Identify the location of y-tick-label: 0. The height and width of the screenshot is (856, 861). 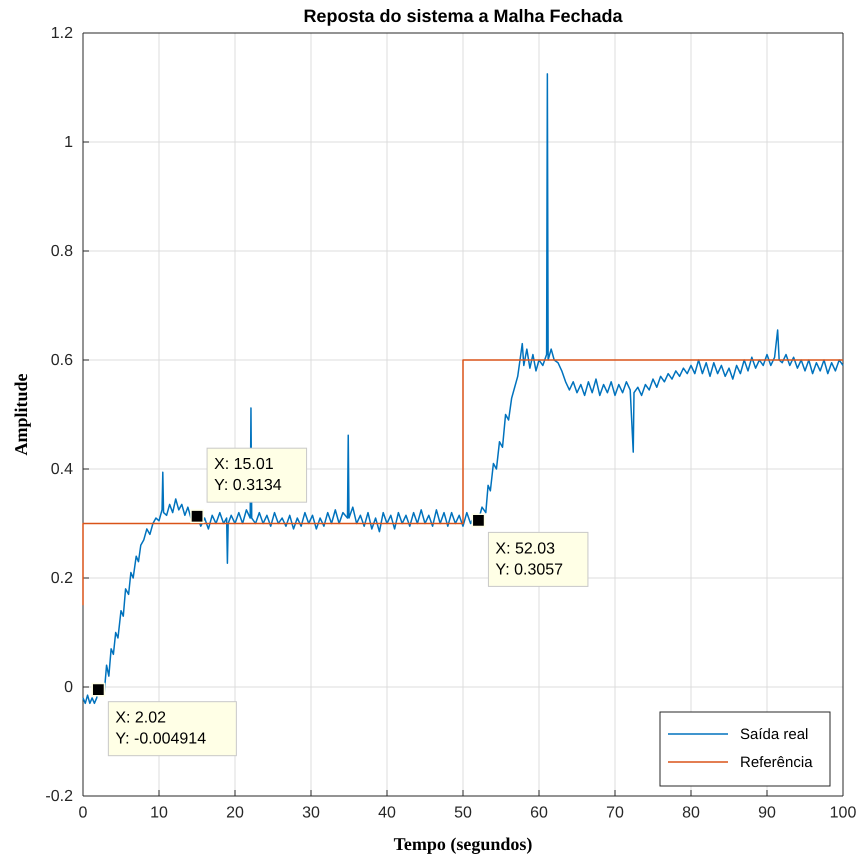
(69, 687).